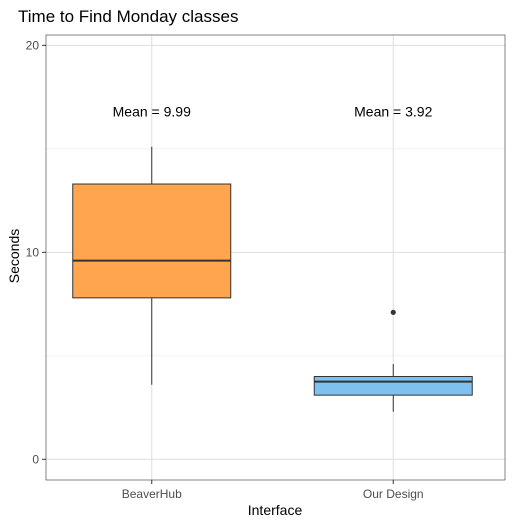 The width and height of the screenshot is (514, 525). I want to click on mean-annotation: Mean = 9.99, so click(152, 112).